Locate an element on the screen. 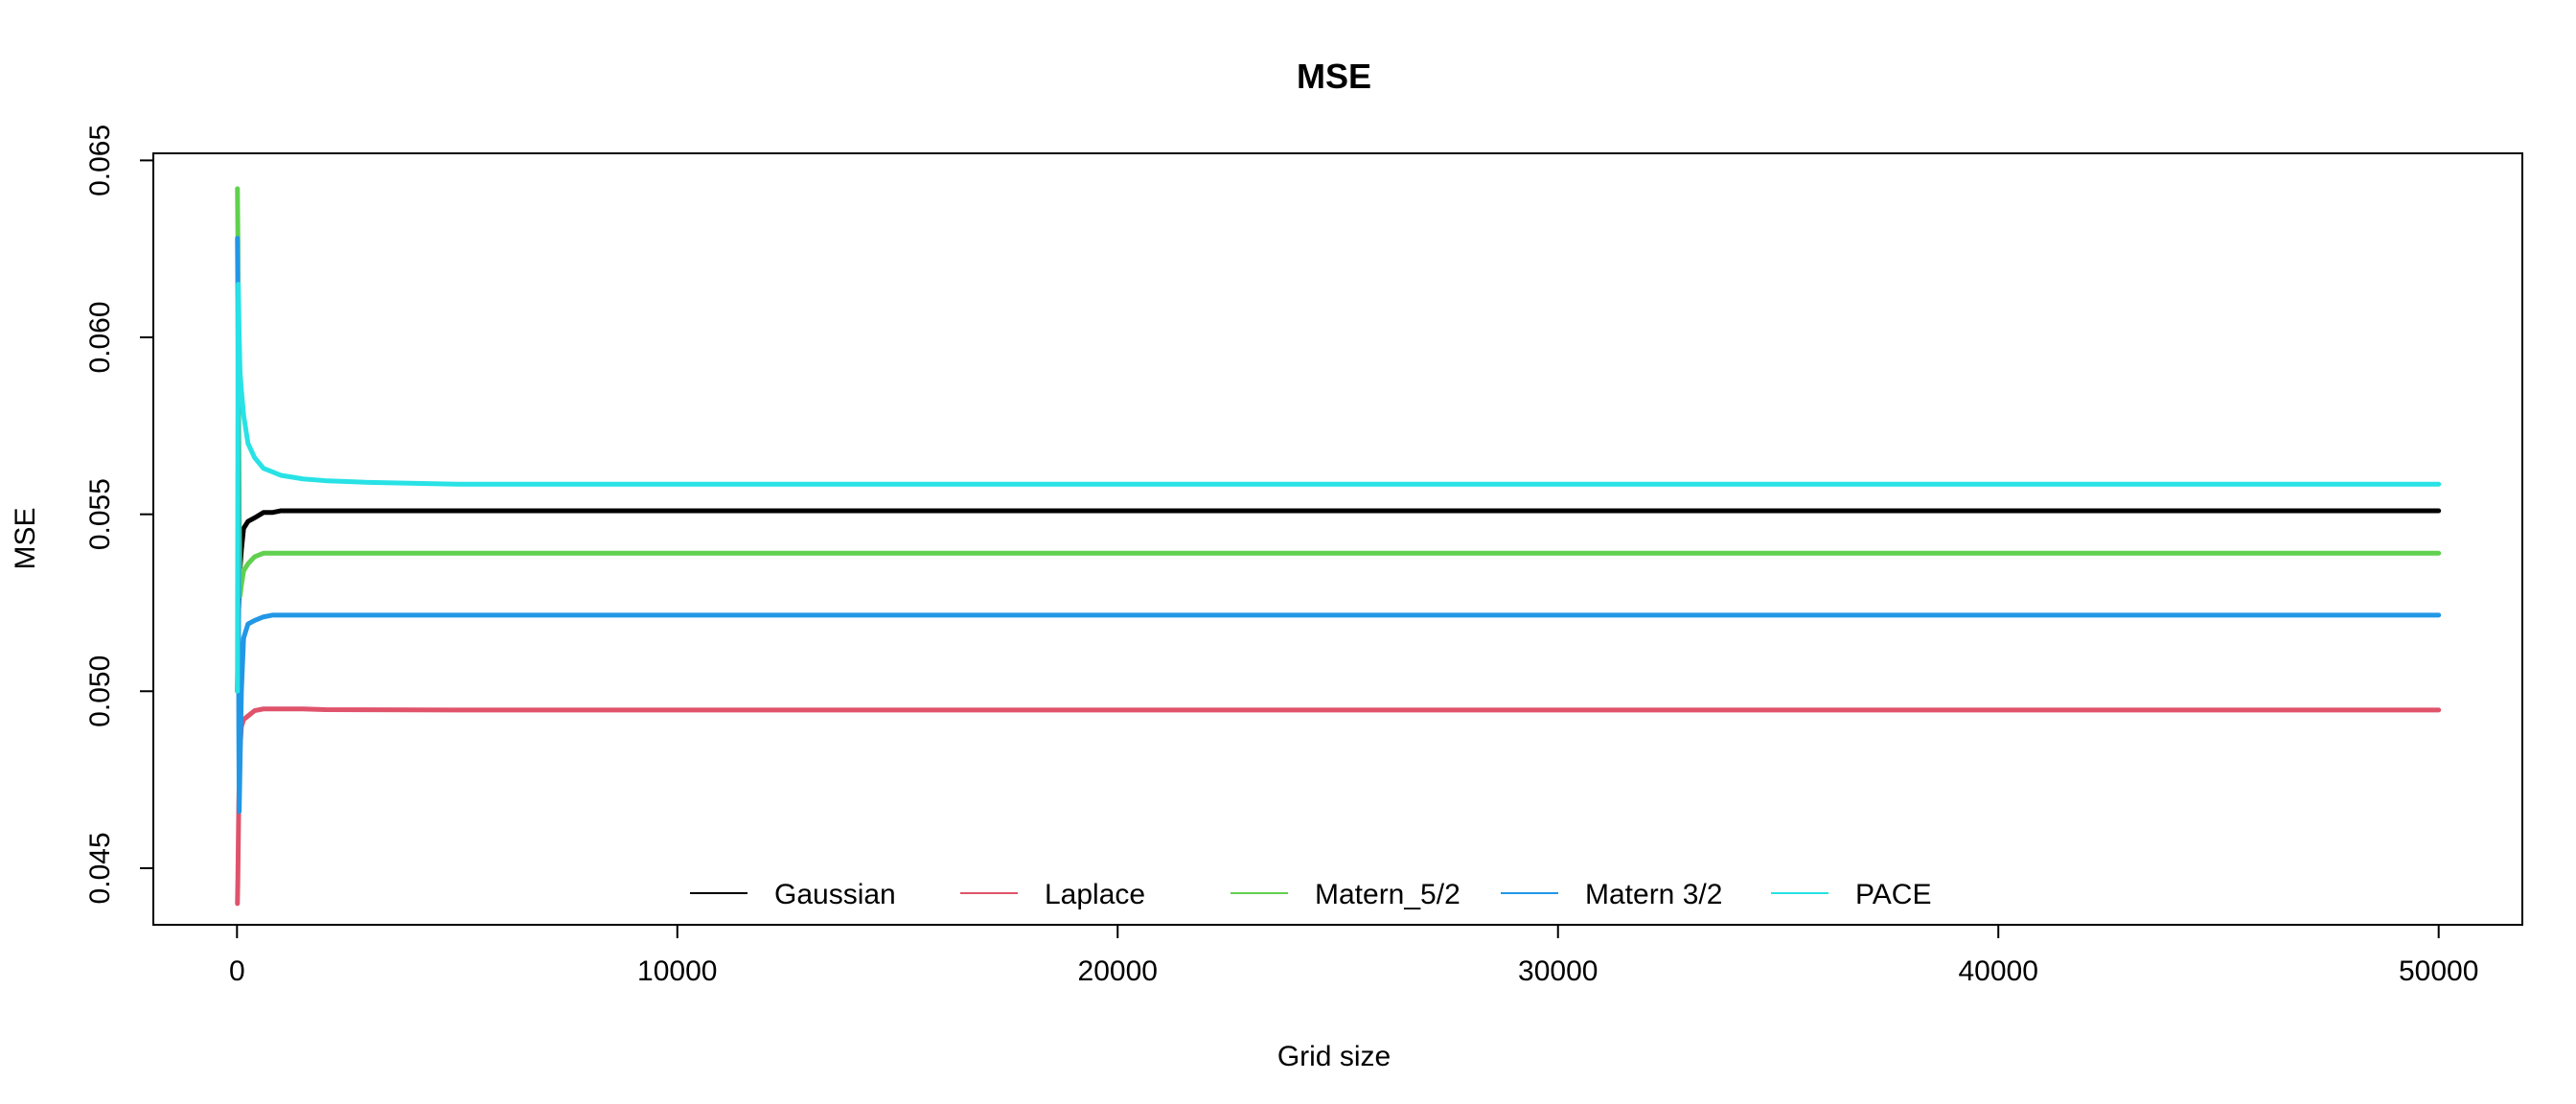 This screenshot has width=2576, height=1104. y-axis-title: MSE is located at coordinates (26, 538).